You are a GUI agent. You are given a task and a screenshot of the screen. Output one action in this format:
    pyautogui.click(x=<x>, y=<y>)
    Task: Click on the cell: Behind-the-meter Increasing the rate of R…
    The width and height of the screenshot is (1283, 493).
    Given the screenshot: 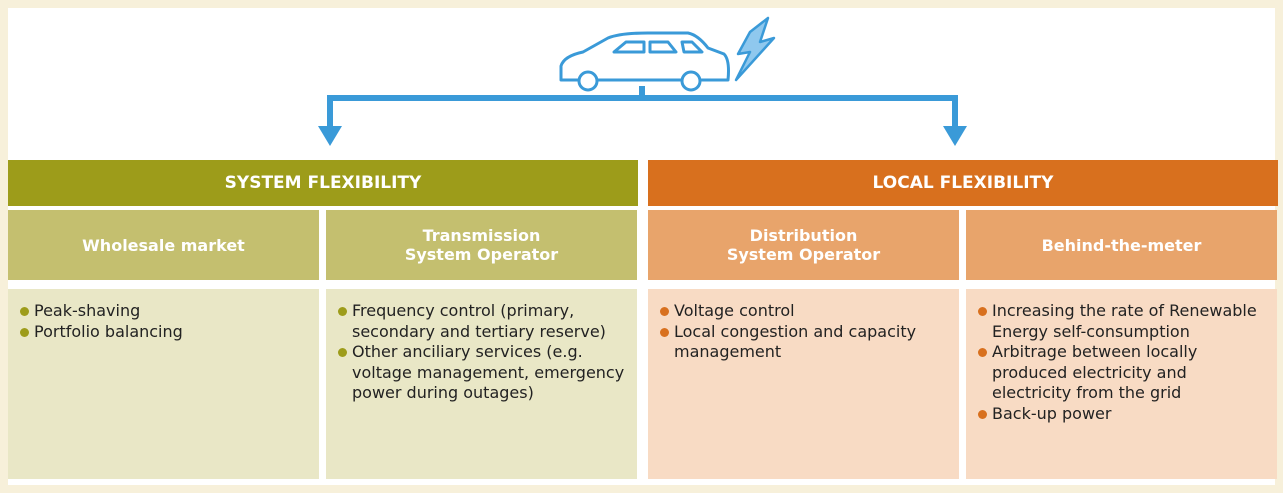 What is the action you would take?
    pyautogui.click(x=1121, y=344)
    